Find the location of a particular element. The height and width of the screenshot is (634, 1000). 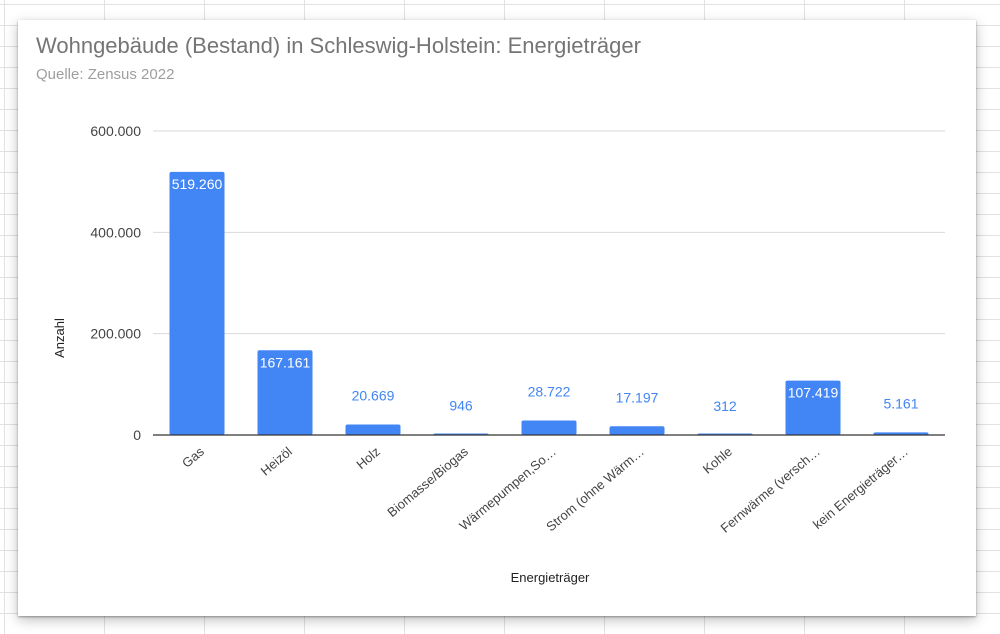

data-label: 20.669 is located at coordinates (373, 396).